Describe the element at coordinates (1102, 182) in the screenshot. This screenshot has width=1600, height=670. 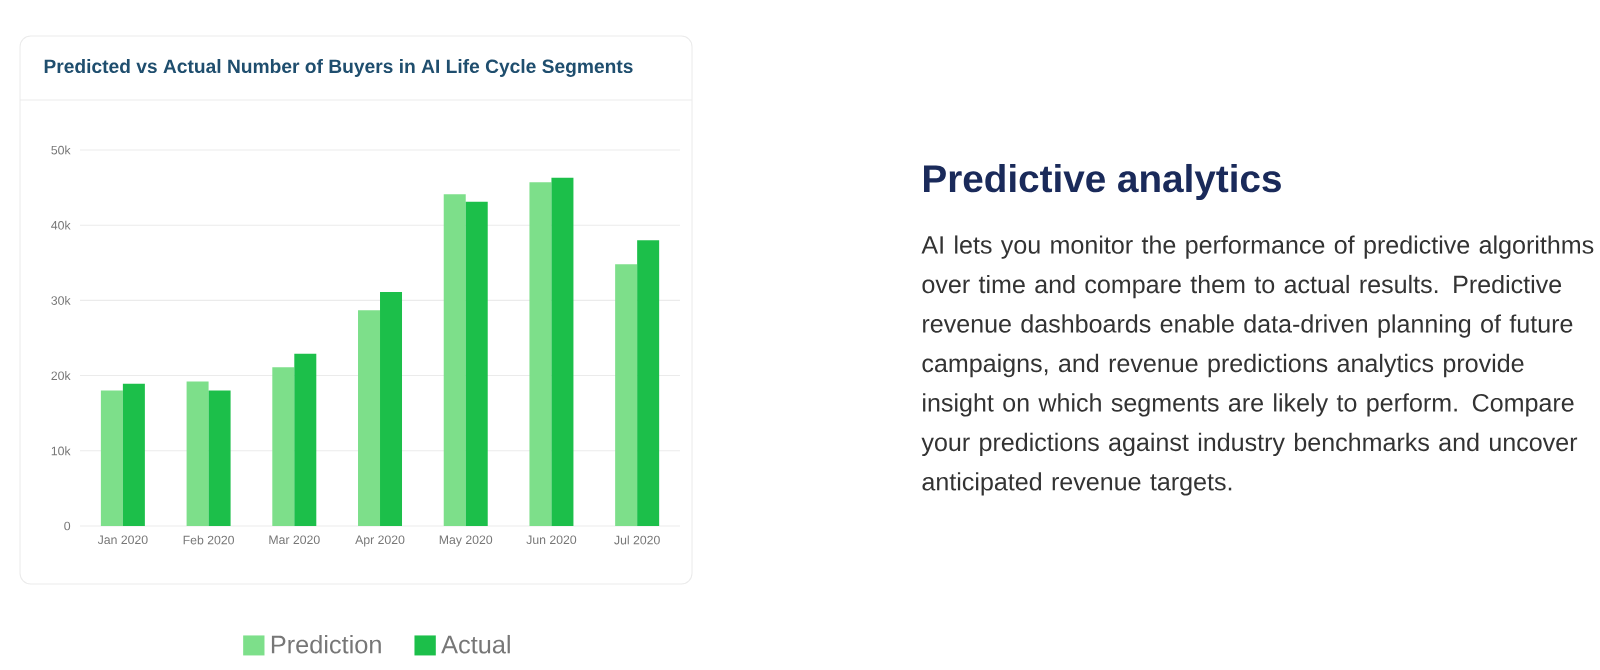
I see `text: Predictive analytics` at that location.